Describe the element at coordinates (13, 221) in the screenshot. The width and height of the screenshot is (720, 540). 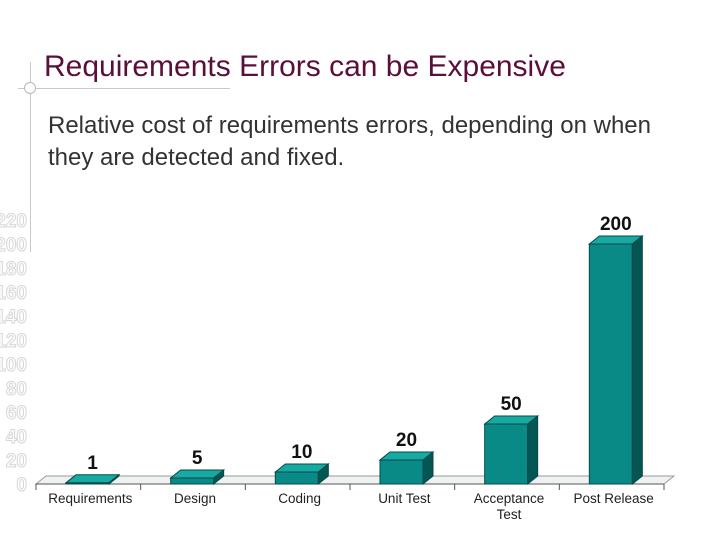
I see `y-tick-label: 220` at that location.